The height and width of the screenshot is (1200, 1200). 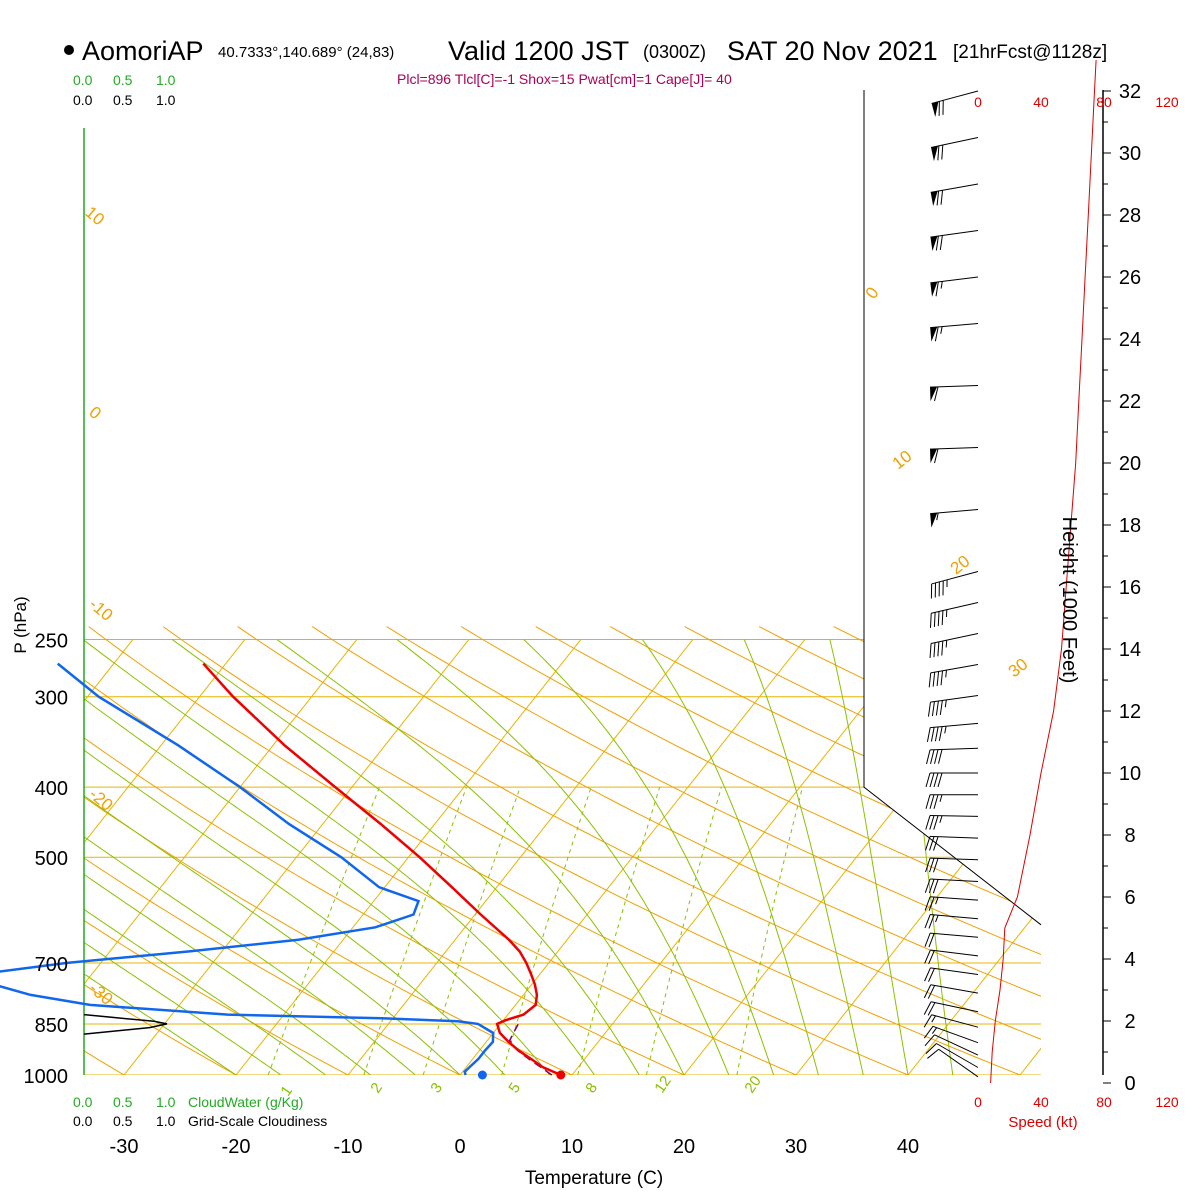 I want to click on cloud-water-bottom-tick: 0.0, so click(x=83, y=1102).